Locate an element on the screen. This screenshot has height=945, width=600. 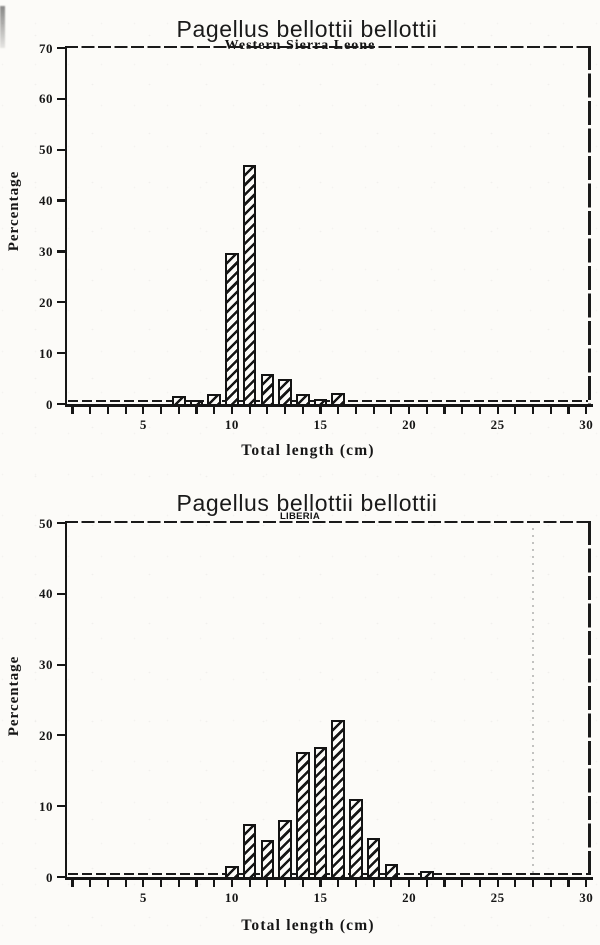
y-axis-label: Percentage is located at coordinates (14, 696).